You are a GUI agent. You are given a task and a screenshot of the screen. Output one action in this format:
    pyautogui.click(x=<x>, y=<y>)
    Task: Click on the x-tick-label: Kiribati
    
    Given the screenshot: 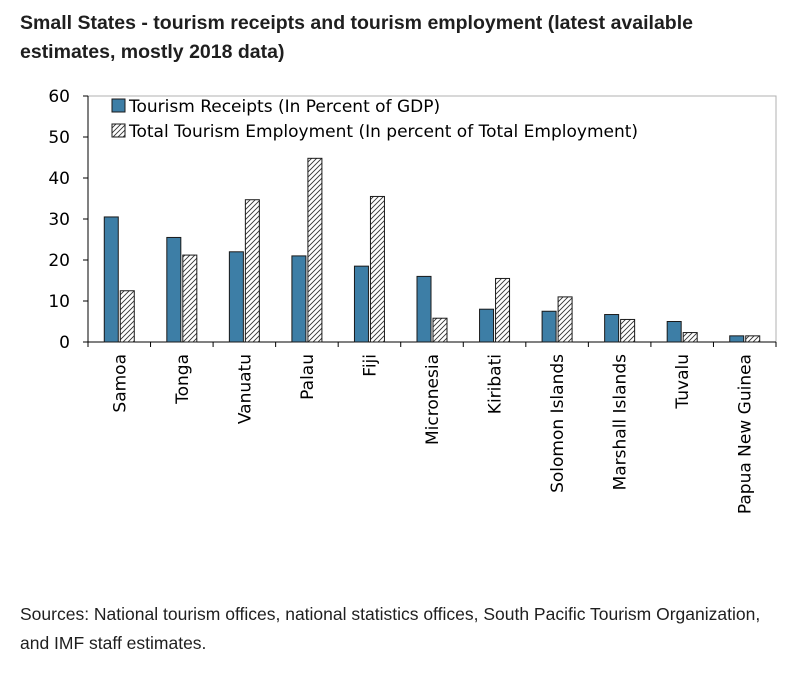 What is the action you would take?
    pyautogui.click(x=496, y=384)
    